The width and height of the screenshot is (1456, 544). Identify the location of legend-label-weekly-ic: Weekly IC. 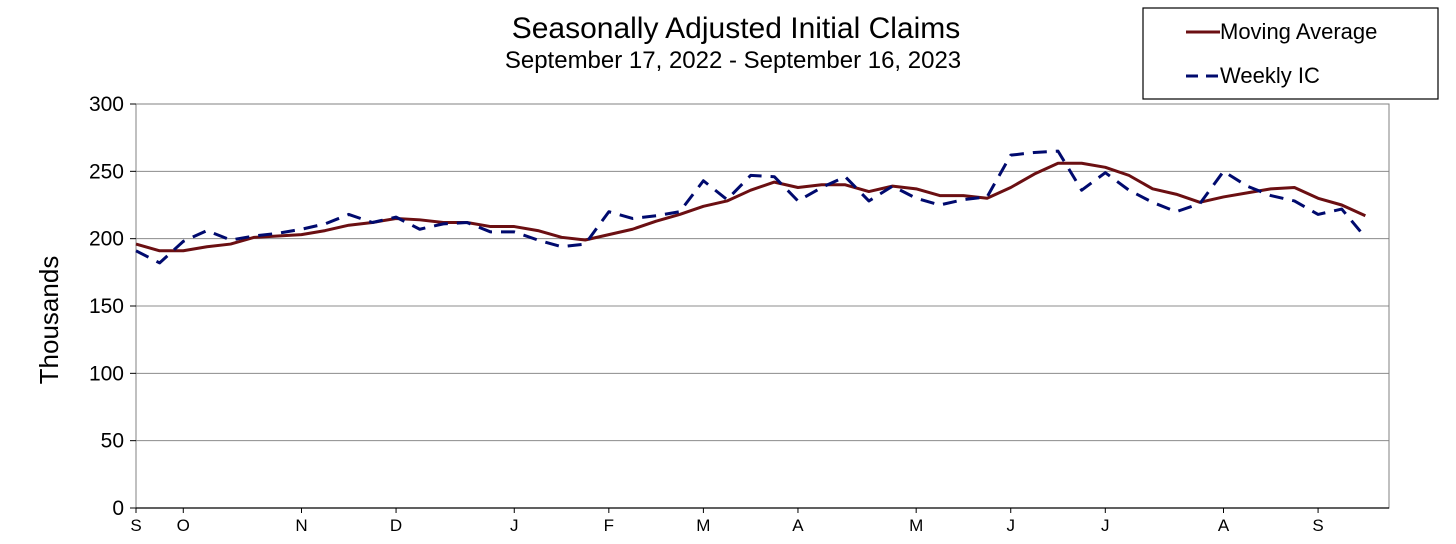
(1270, 75).